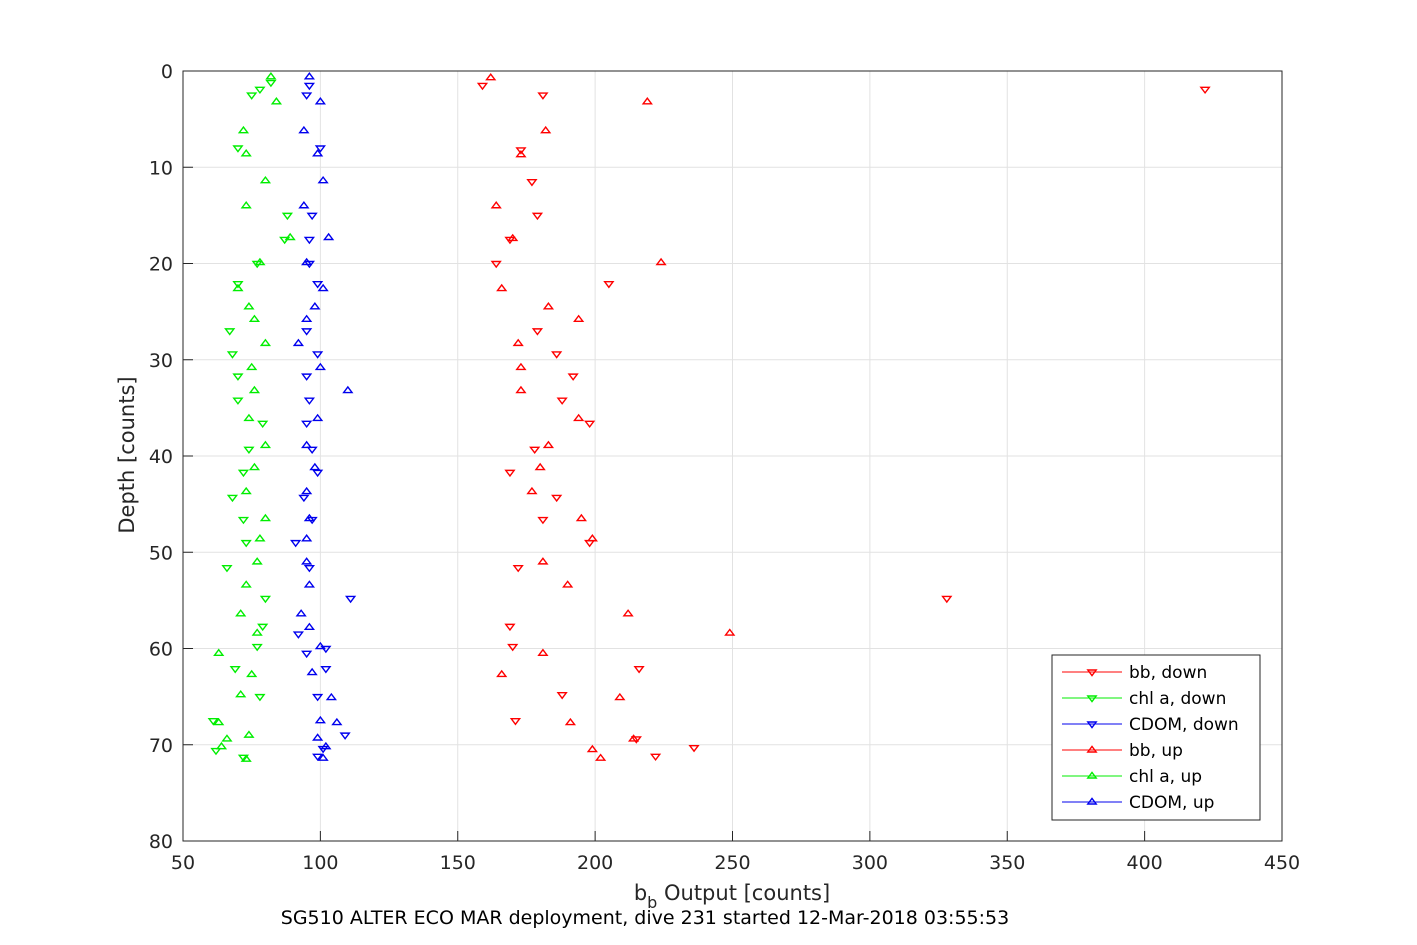 The width and height of the screenshot is (1417, 945). Describe the element at coordinates (127, 454) in the screenshot. I see `y-axis-label: Depth [counts]` at that location.